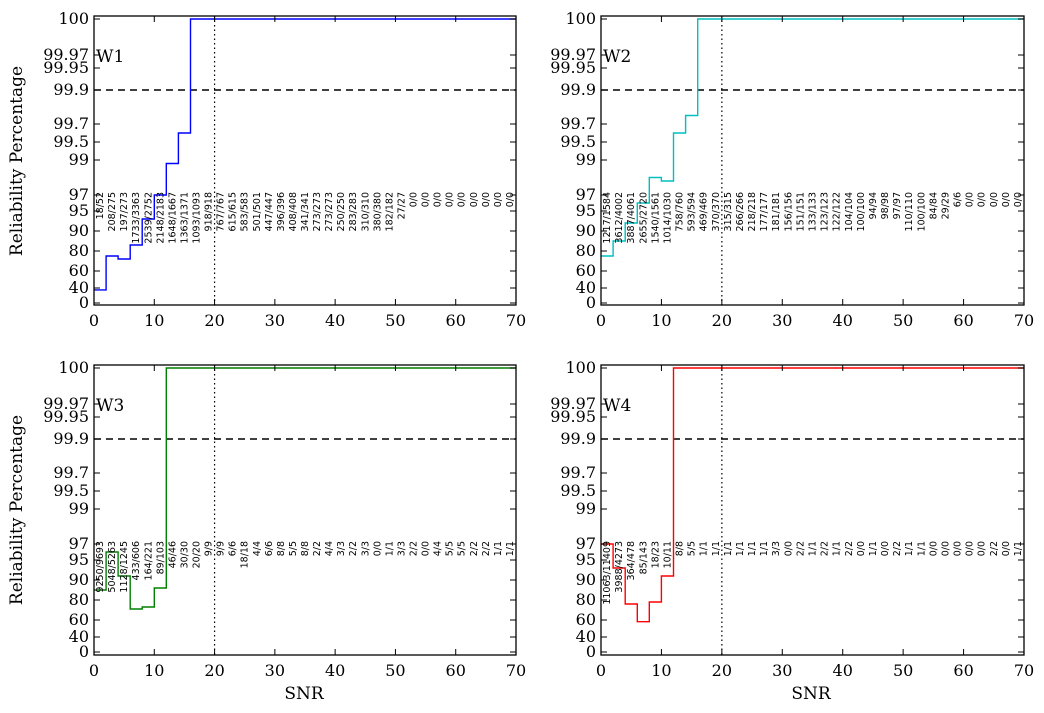  What do you see at coordinates (849, 211) in the screenshot?
I see `bin-count-label: 104/104` at bounding box center [849, 211].